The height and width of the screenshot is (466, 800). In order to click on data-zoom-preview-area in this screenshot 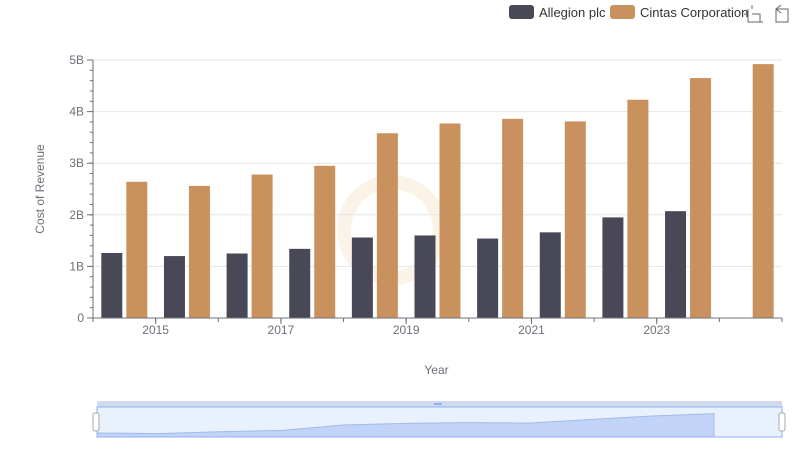, I will do `click(405, 425)`.